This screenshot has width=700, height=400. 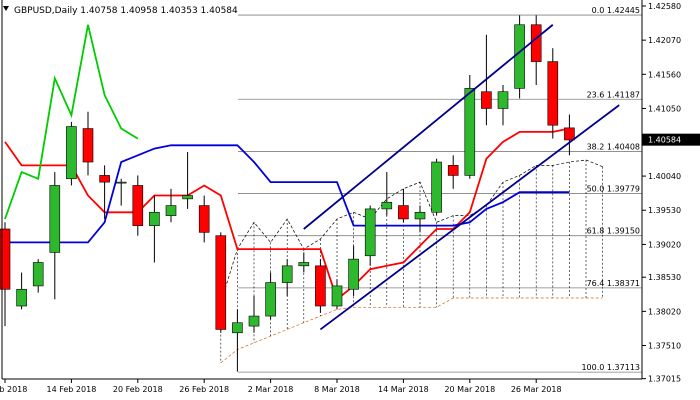 What do you see at coordinates (613, 283) in the screenshot?
I see `fib-level-label-5: 76.4 1.38371` at bounding box center [613, 283].